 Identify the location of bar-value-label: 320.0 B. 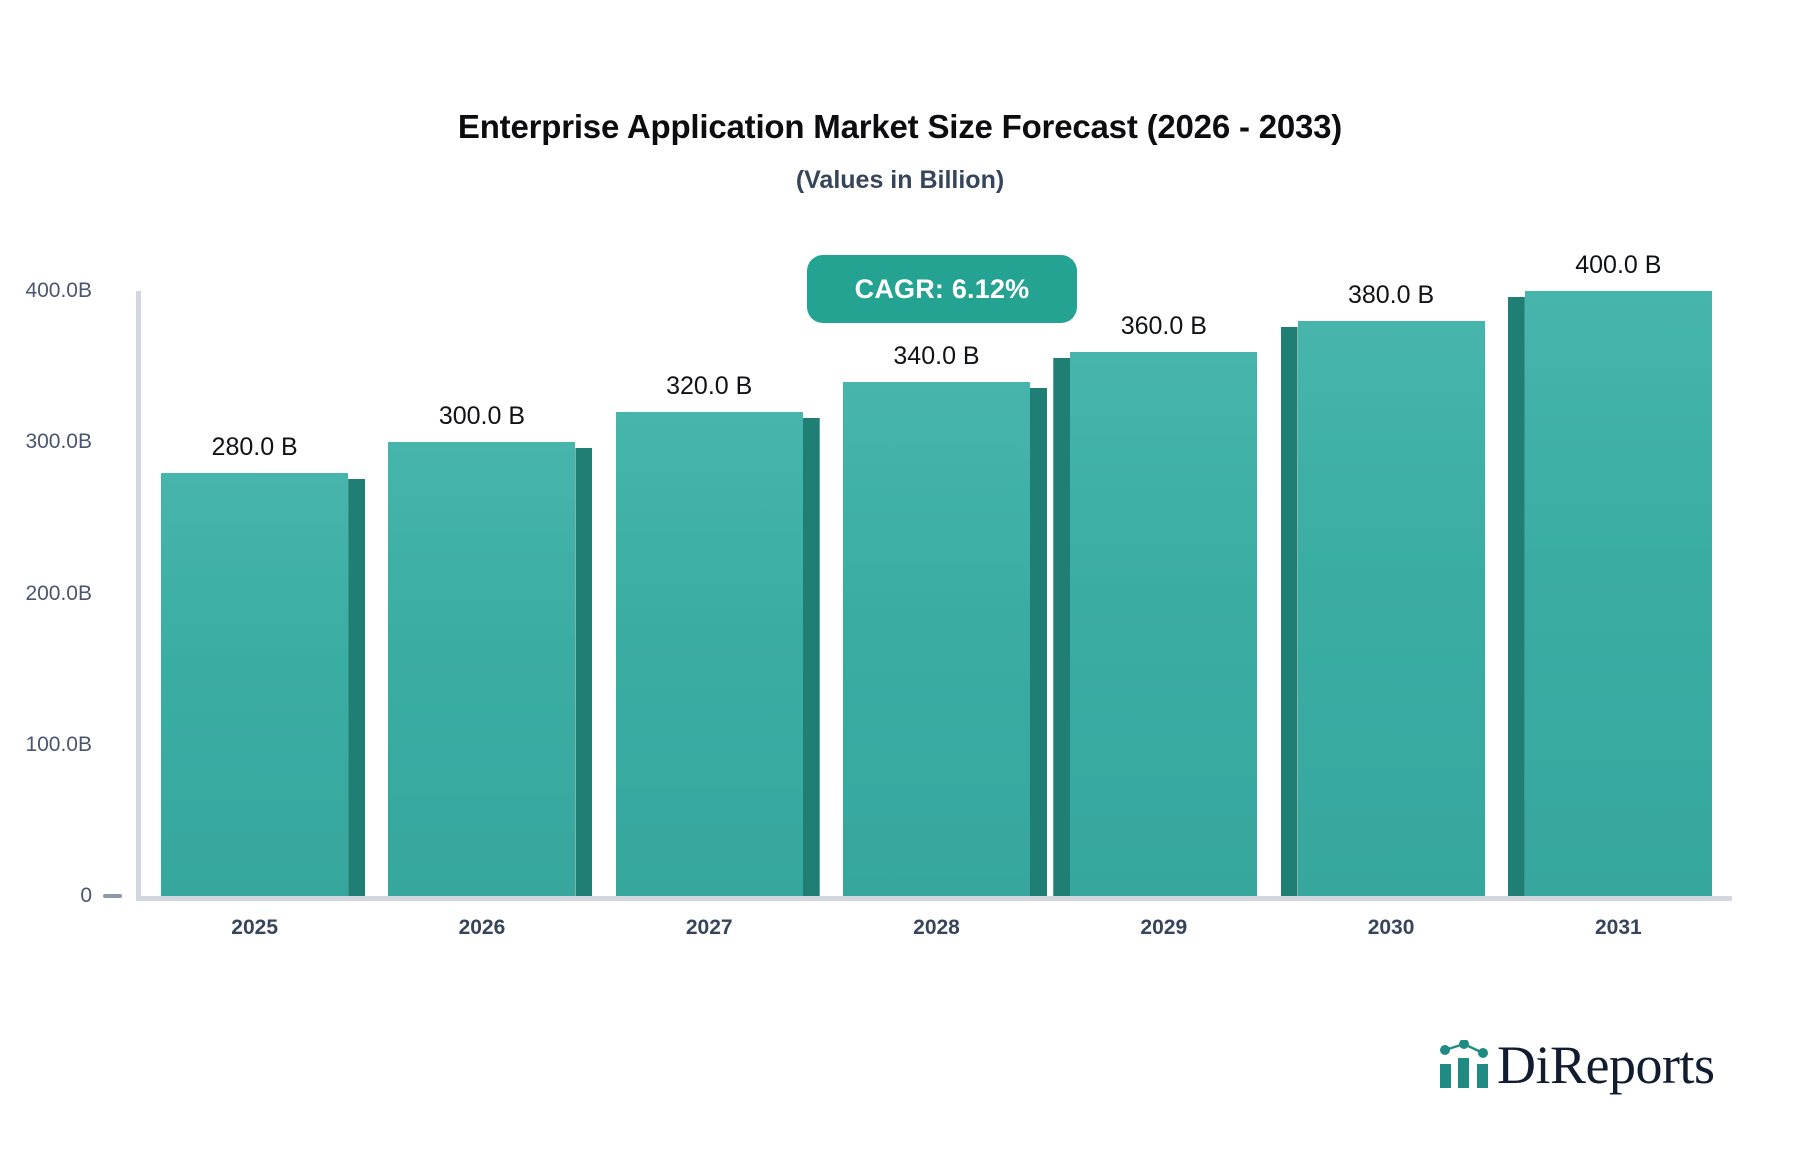
(709, 386).